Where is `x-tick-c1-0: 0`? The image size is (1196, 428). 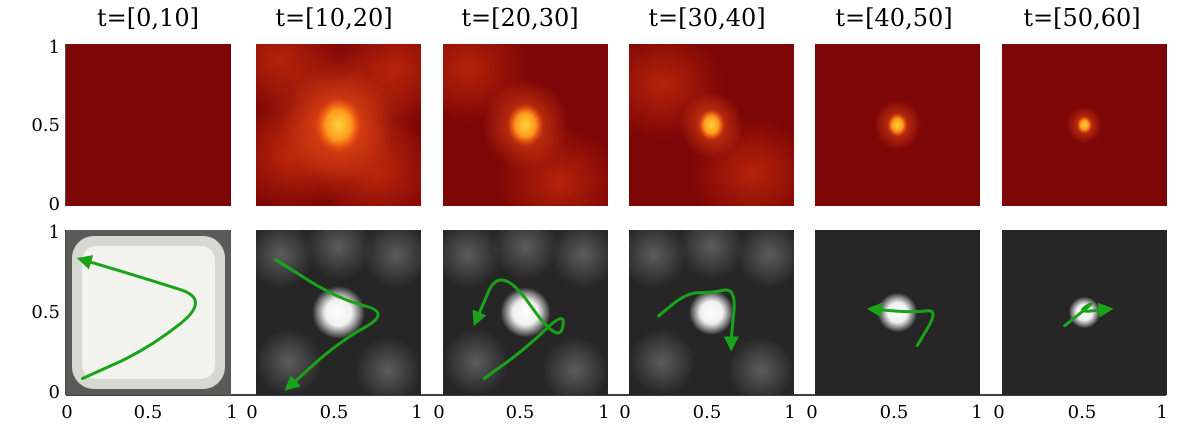 x-tick-c1-0: 0 is located at coordinates (66, 412).